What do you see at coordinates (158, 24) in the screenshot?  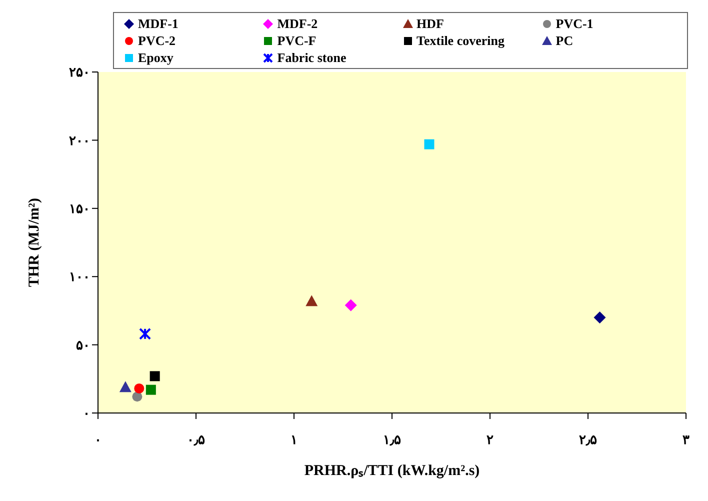 I see `legend-label: MDF-1` at bounding box center [158, 24].